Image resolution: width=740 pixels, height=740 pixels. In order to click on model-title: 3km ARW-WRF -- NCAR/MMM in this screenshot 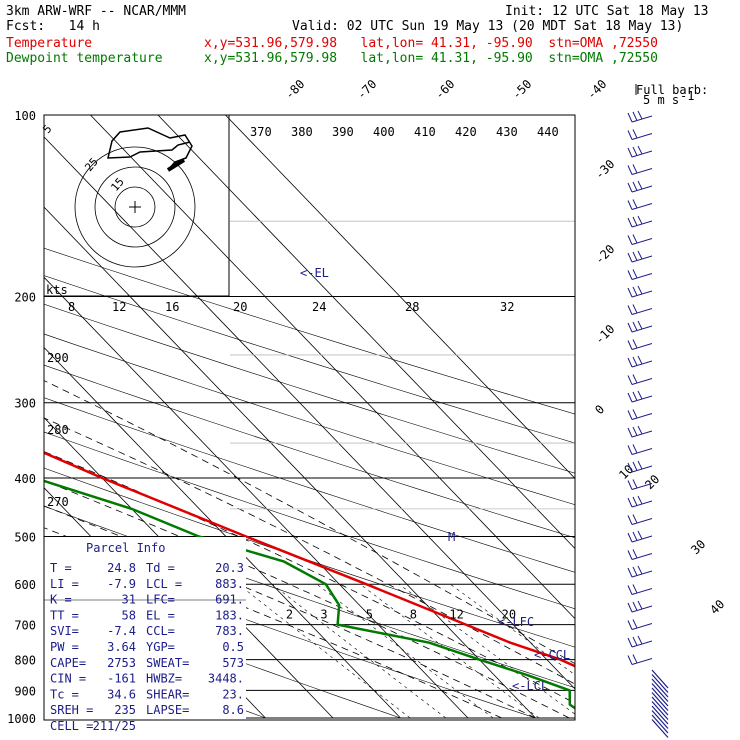, I will do `click(96, 11)`.